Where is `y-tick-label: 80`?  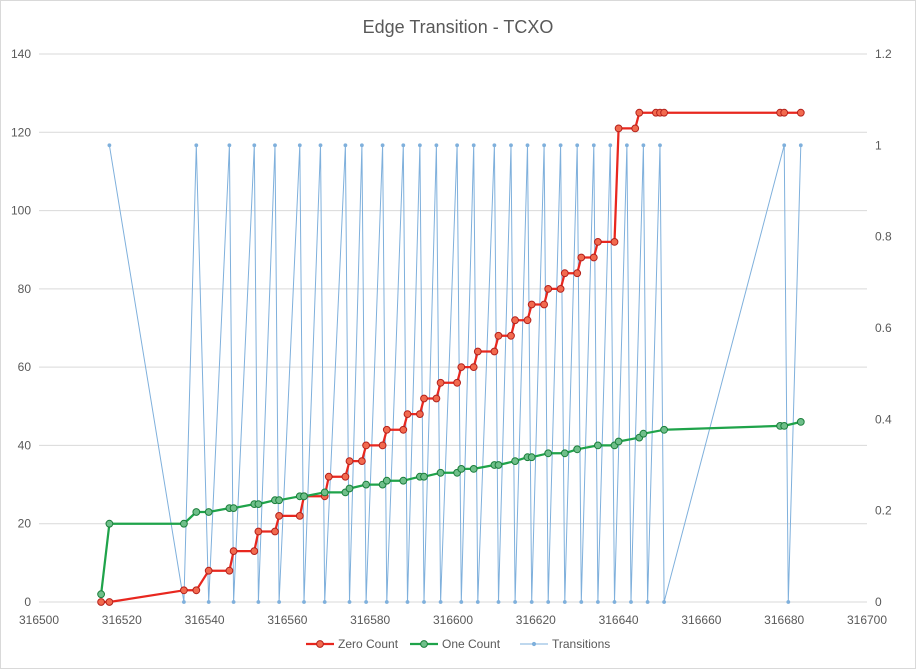
y-tick-label: 80 is located at coordinates (25, 289).